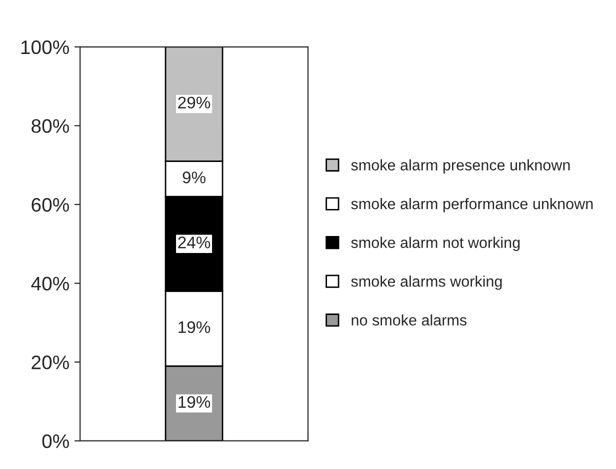 The image size is (616, 469). Describe the element at coordinates (409, 320) in the screenshot. I see `legend-label: no smoke alarms` at that location.